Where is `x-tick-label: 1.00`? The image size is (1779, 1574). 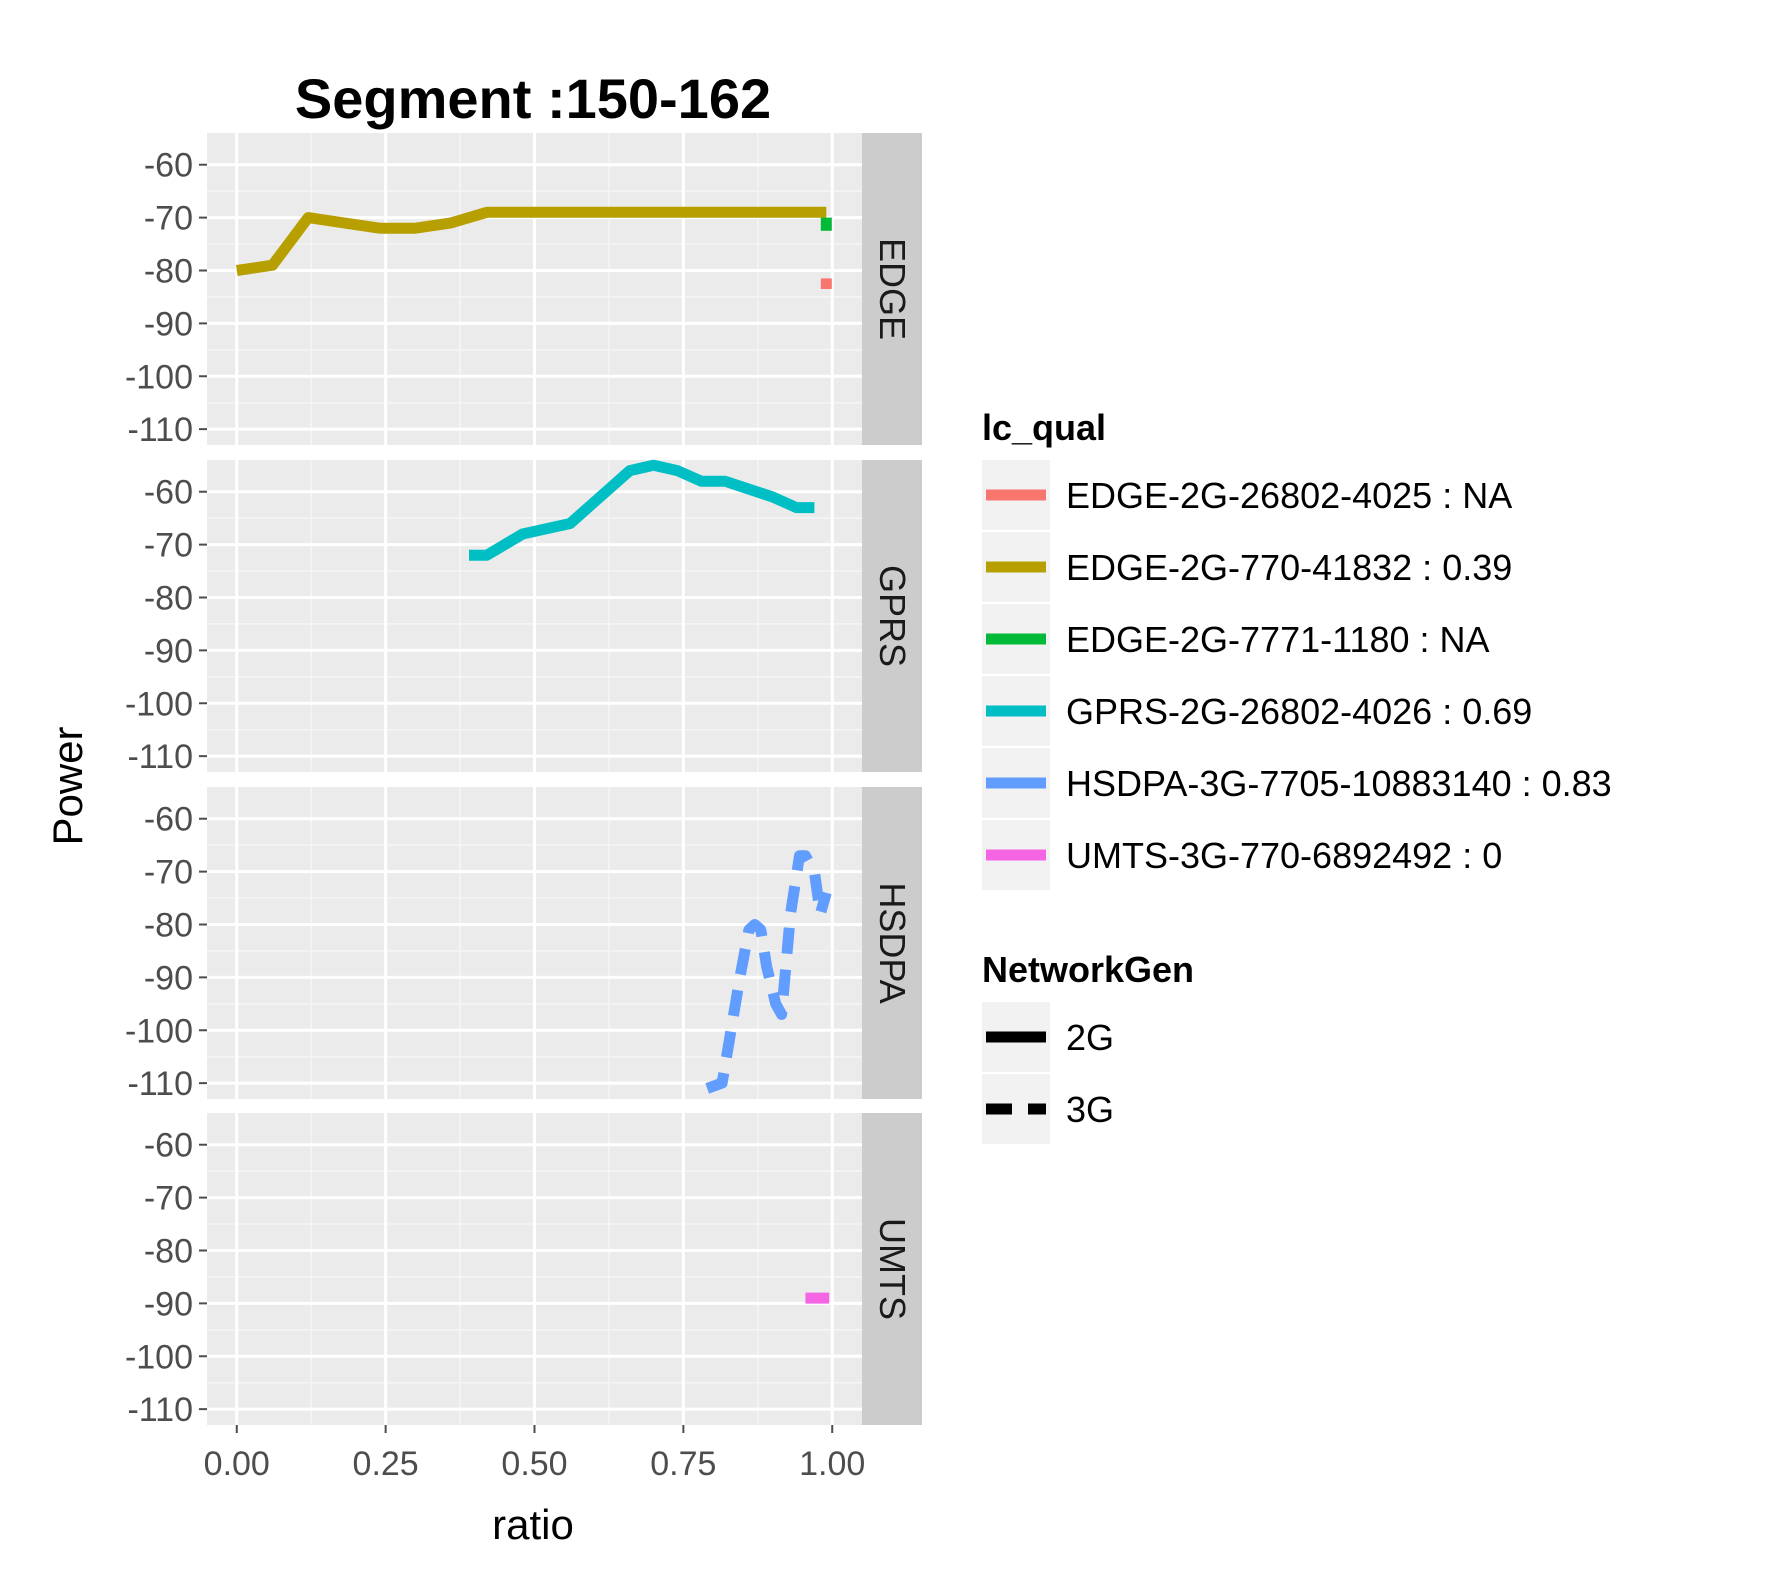 x-tick-label: 1.00 is located at coordinates (832, 1464).